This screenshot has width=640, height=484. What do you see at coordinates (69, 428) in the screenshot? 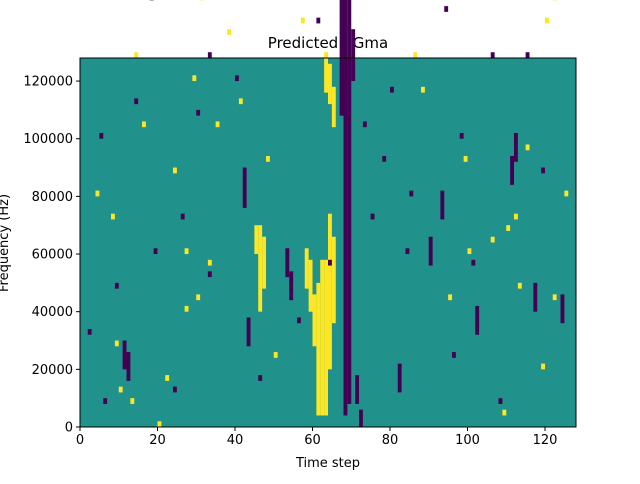
I see `y-tick-label: 0` at bounding box center [69, 428].